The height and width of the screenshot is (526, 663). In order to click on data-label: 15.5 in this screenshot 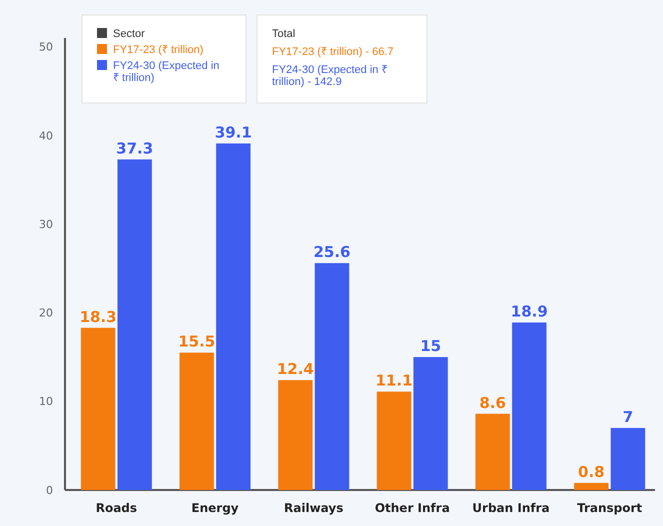, I will do `click(197, 341)`.